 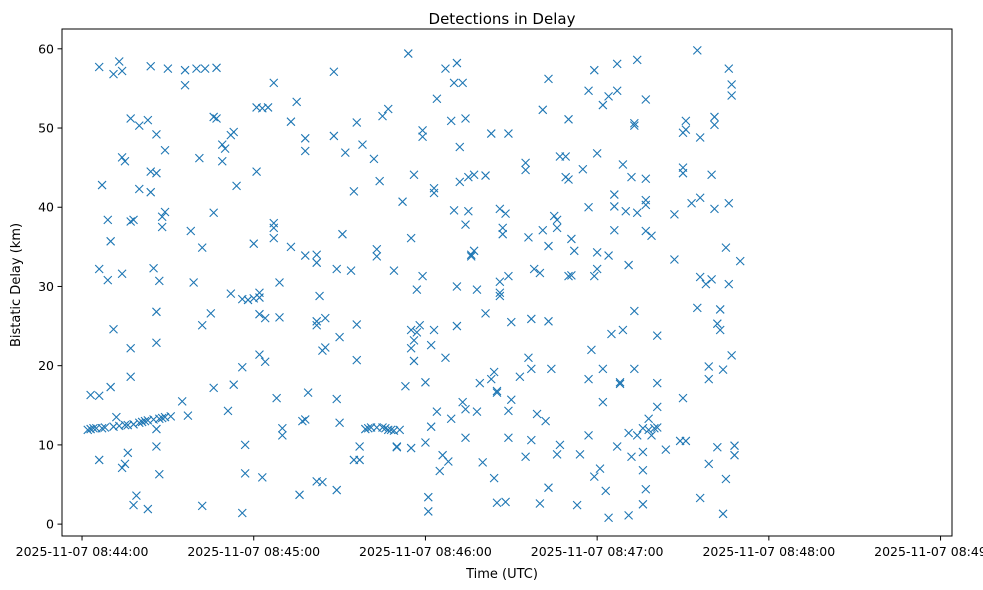 What do you see at coordinates (253, 551) in the screenshot?
I see `x-tick-label-1: 2025-11-07 08:45:00` at bounding box center [253, 551].